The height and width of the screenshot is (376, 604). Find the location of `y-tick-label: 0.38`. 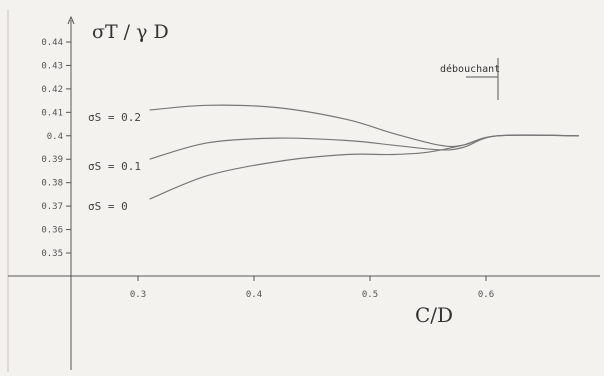

y-tick-label: 0.38 is located at coordinates (52, 184).